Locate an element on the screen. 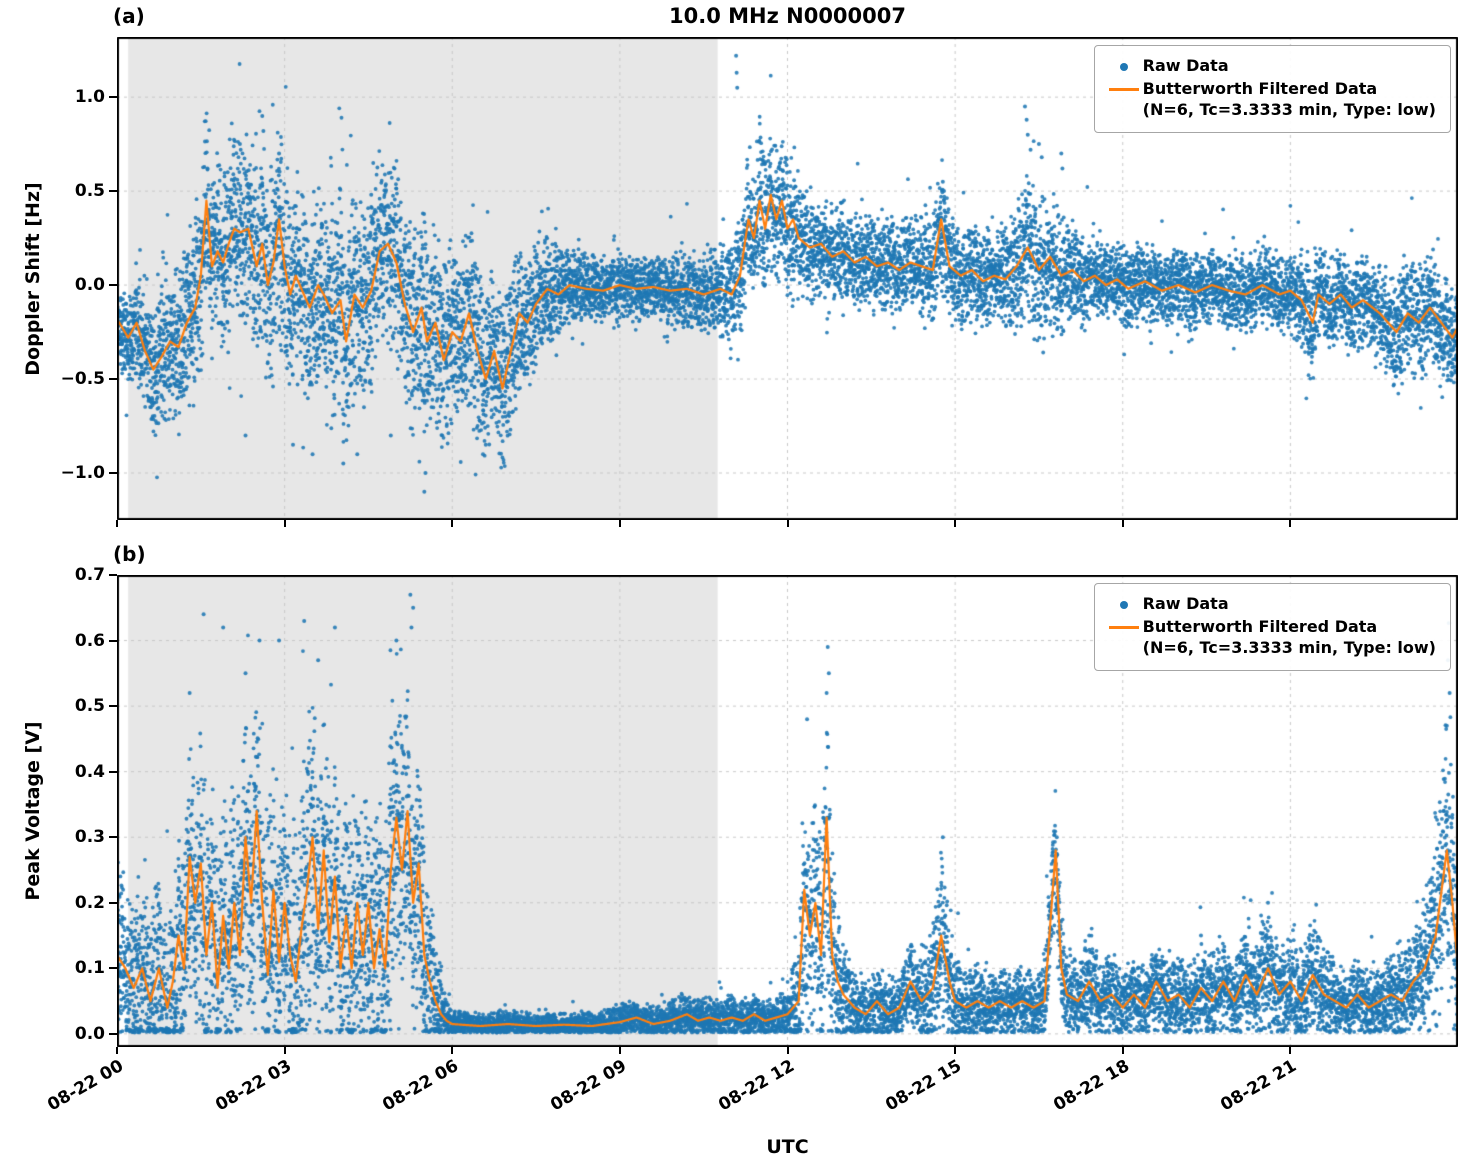  legend-entry-raw-b: Raw Data is located at coordinates (1270, 604).